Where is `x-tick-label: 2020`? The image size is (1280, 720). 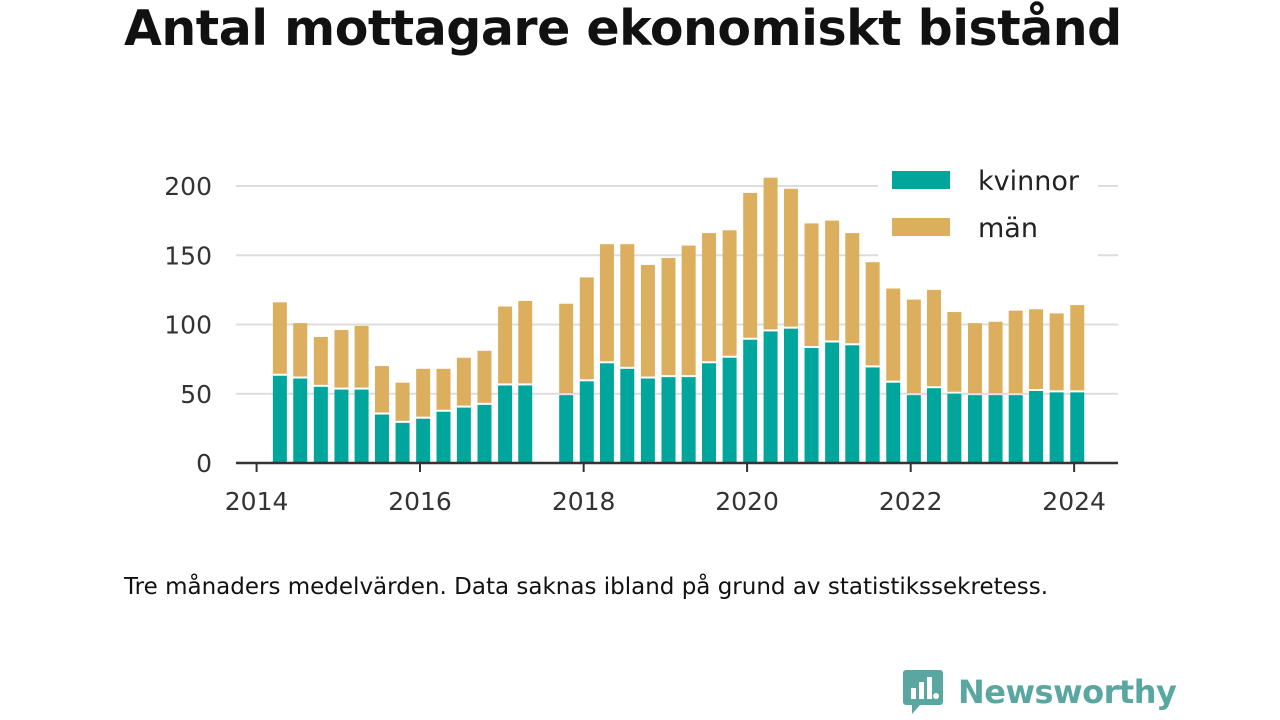
x-tick-label: 2020 is located at coordinates (747, 501).